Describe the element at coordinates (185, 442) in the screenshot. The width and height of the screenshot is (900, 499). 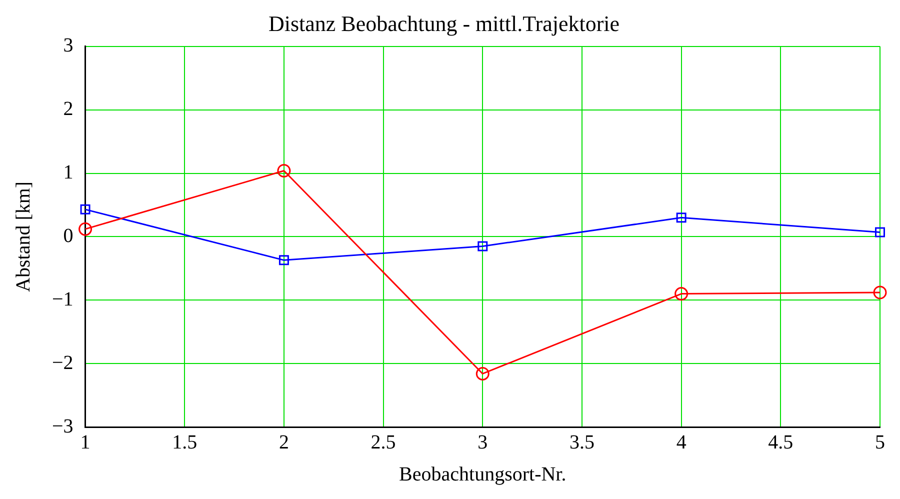
I see `x-tick-label: 1.5` at that location.